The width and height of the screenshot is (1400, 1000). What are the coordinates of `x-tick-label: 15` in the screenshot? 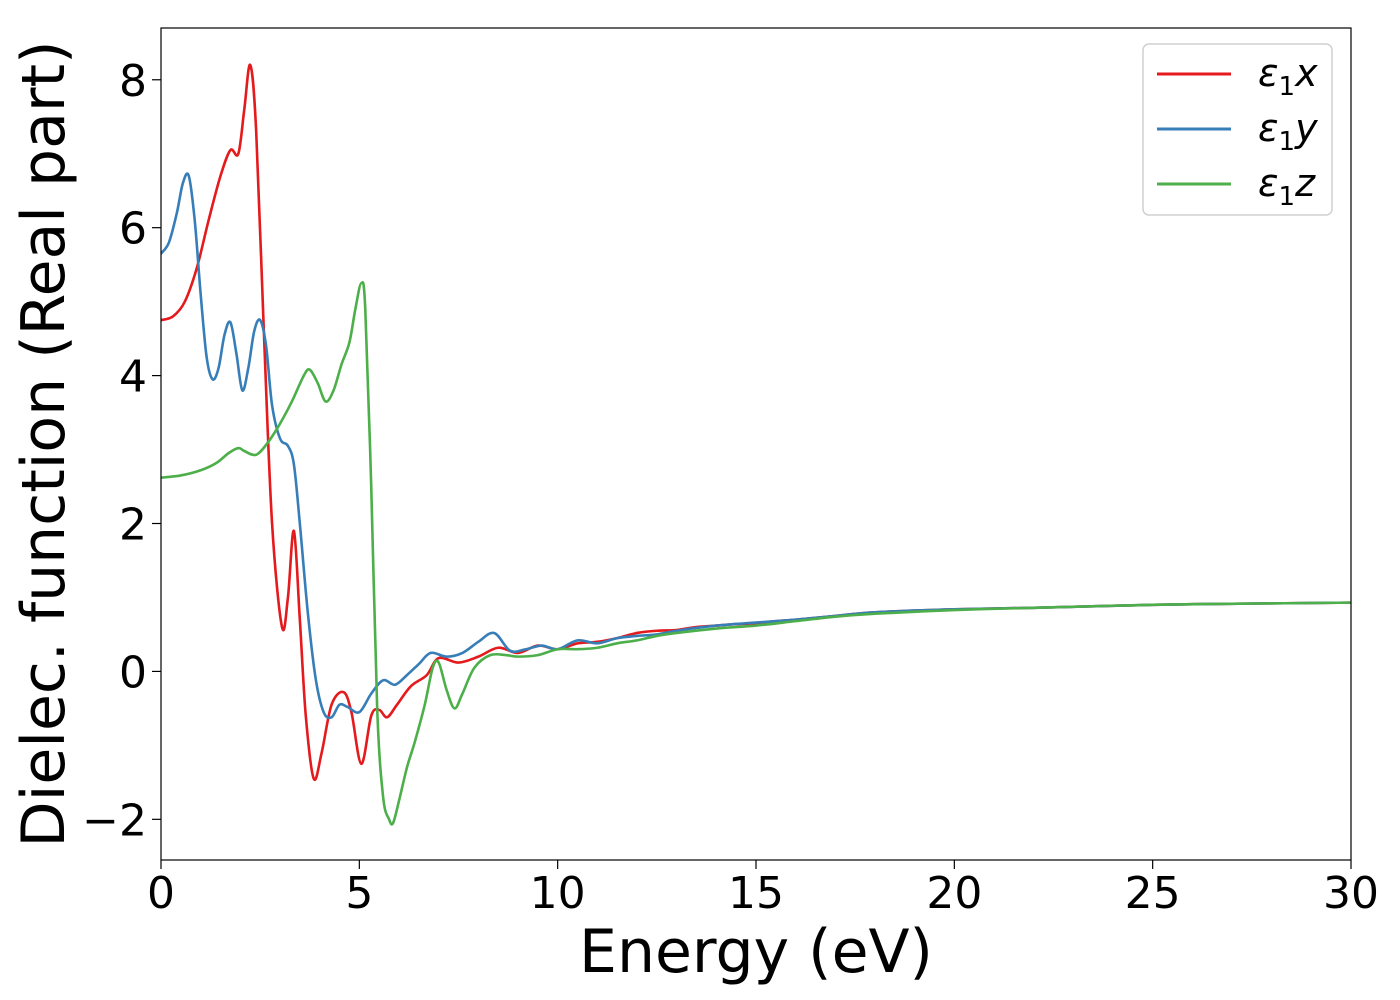 It's located at (756, 893).